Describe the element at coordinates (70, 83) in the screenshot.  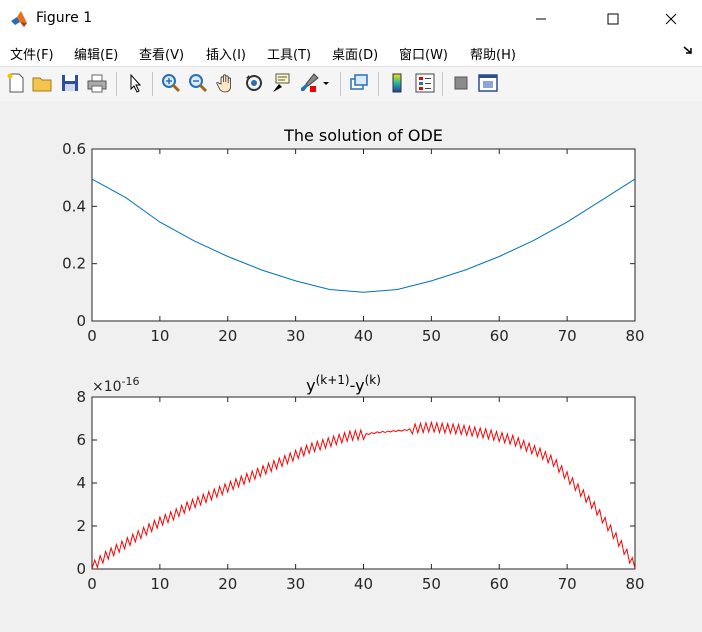
I see `save-icon` at that location.